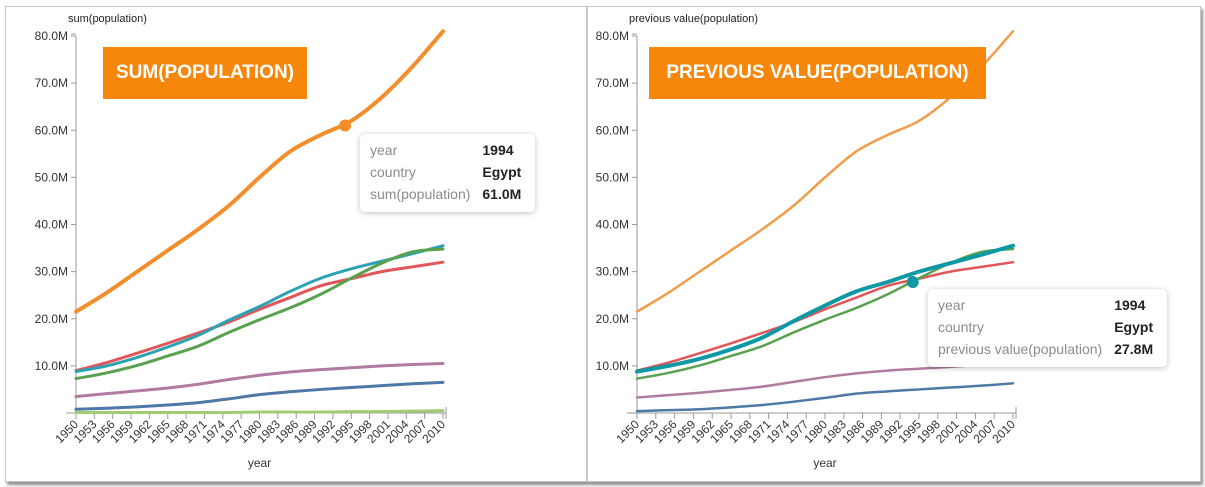 This screenshot has height=487, width=1205. What do you see at coordinates (502, 194) in the screenshot?
I see `tooltip-value: 61.0M` at bounding box center [502, 194].